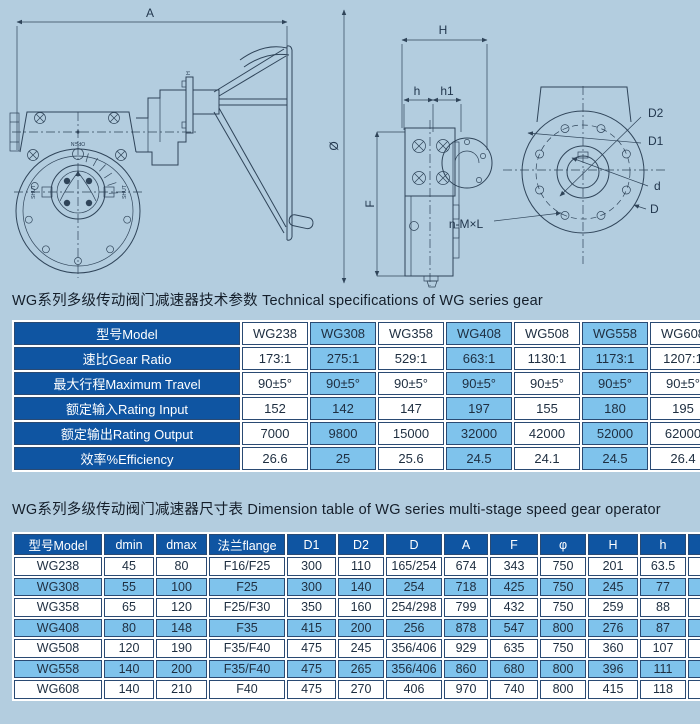  I want to click on column-header: F, so click(514, 544).